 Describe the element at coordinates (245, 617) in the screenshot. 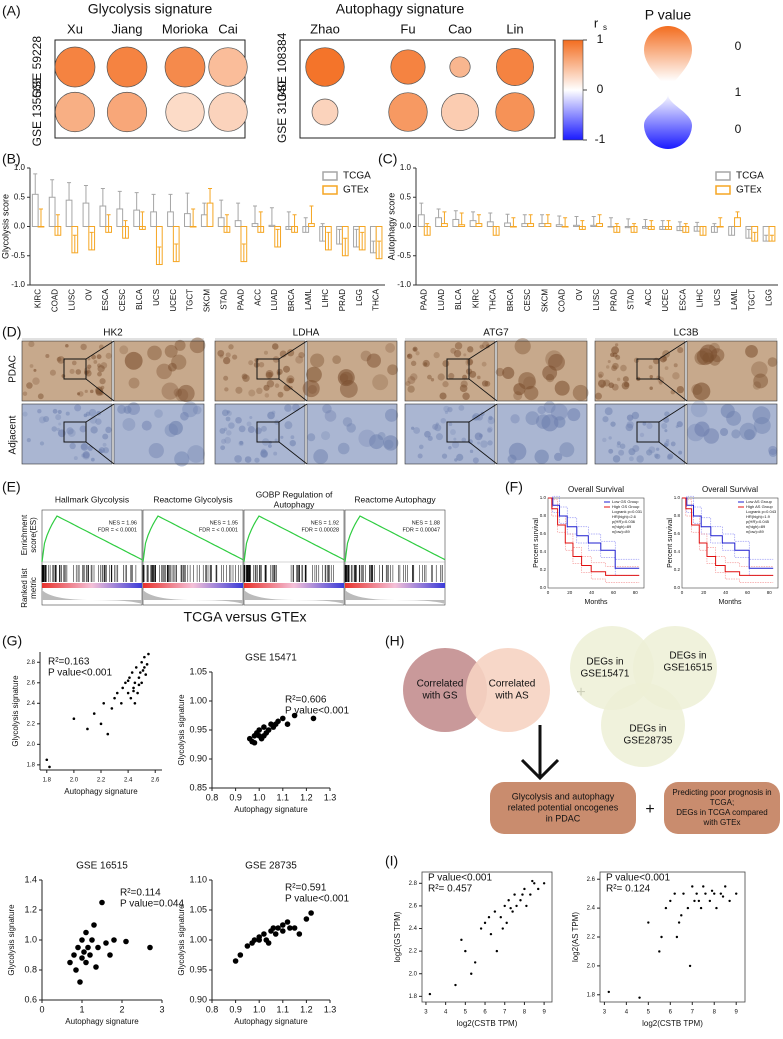

I see `gsea-caption: TCGA versus GTEx` at that location.